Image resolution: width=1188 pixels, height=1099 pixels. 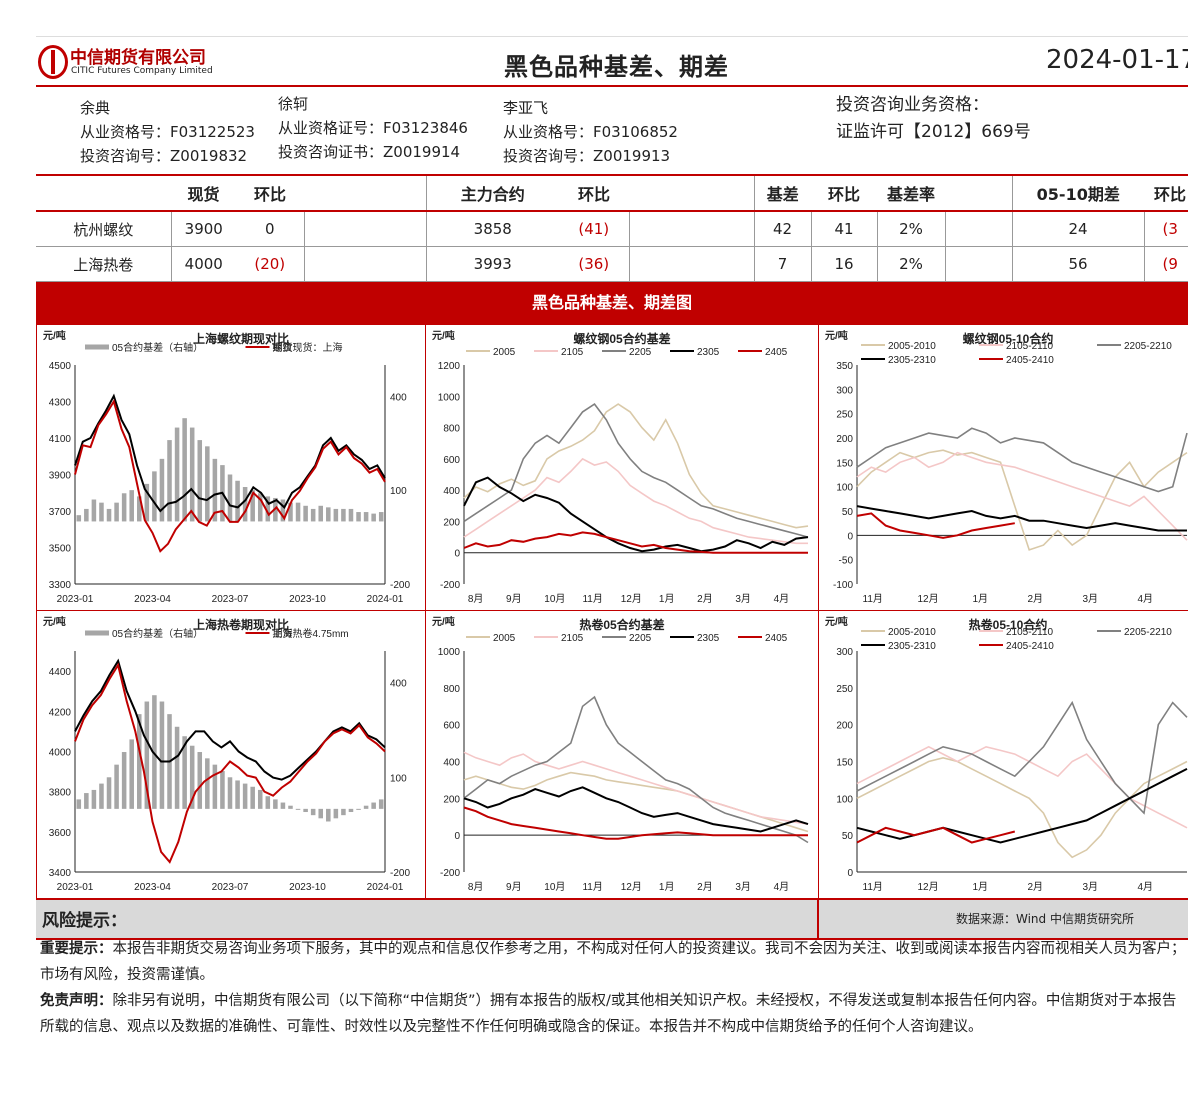 What do you see at coordinates (843, 585) in the screenshot?
I see `y-tick-label: -100` at bounding box center [843, 585].